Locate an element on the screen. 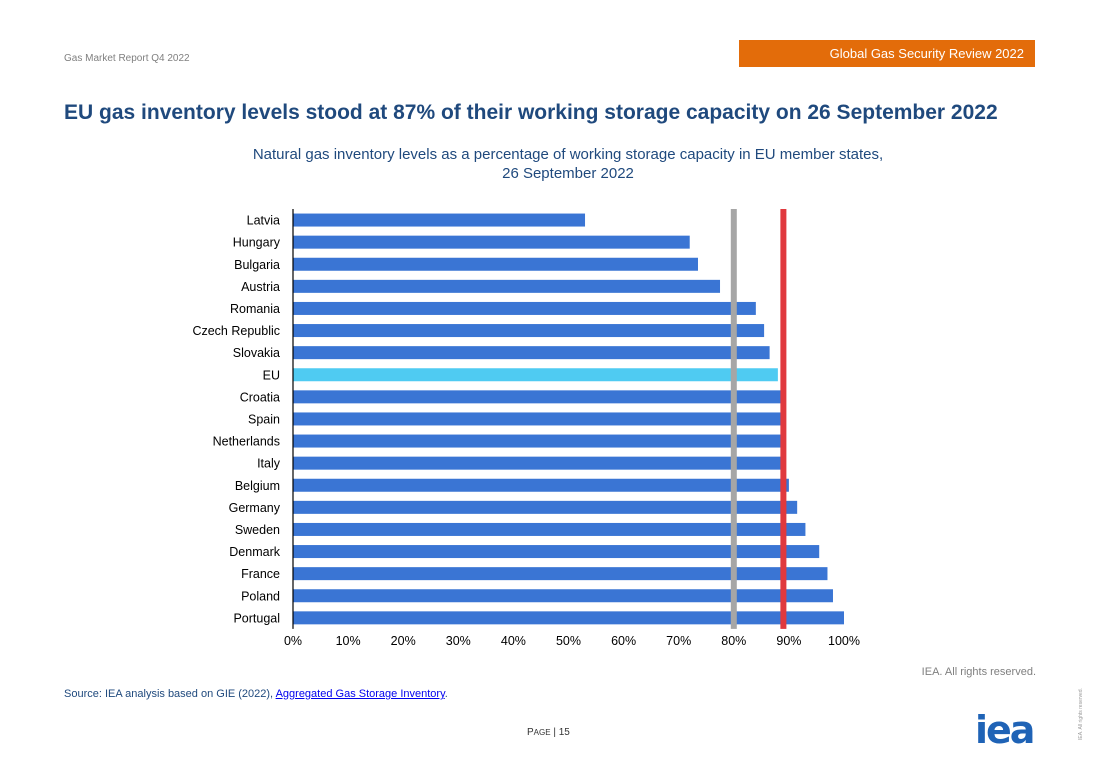  category-label: Belgium is located at coordinates (257, 486).